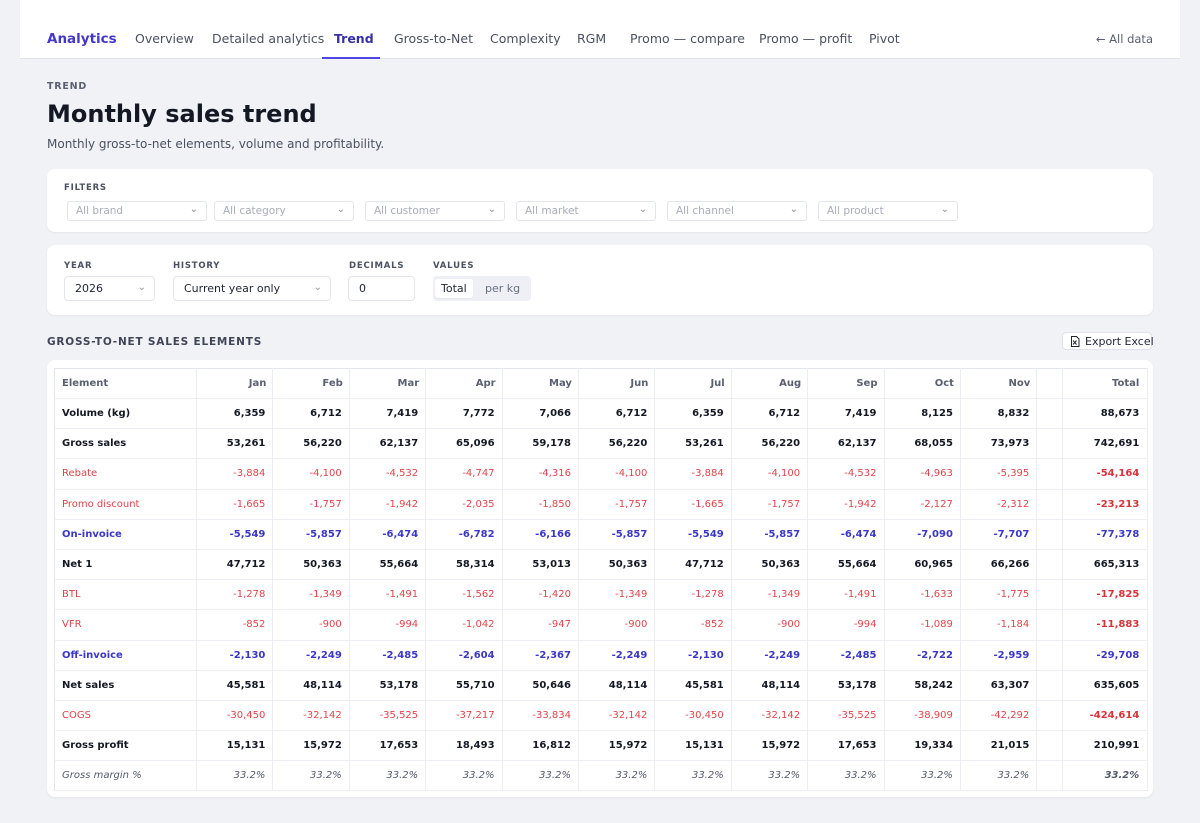 This screenshot has height=823, width=1200. What do you see at coordinates (1105, 414) in the screenshot?
I see `table-cell: 88,673` at bounding box center [1105, 414].